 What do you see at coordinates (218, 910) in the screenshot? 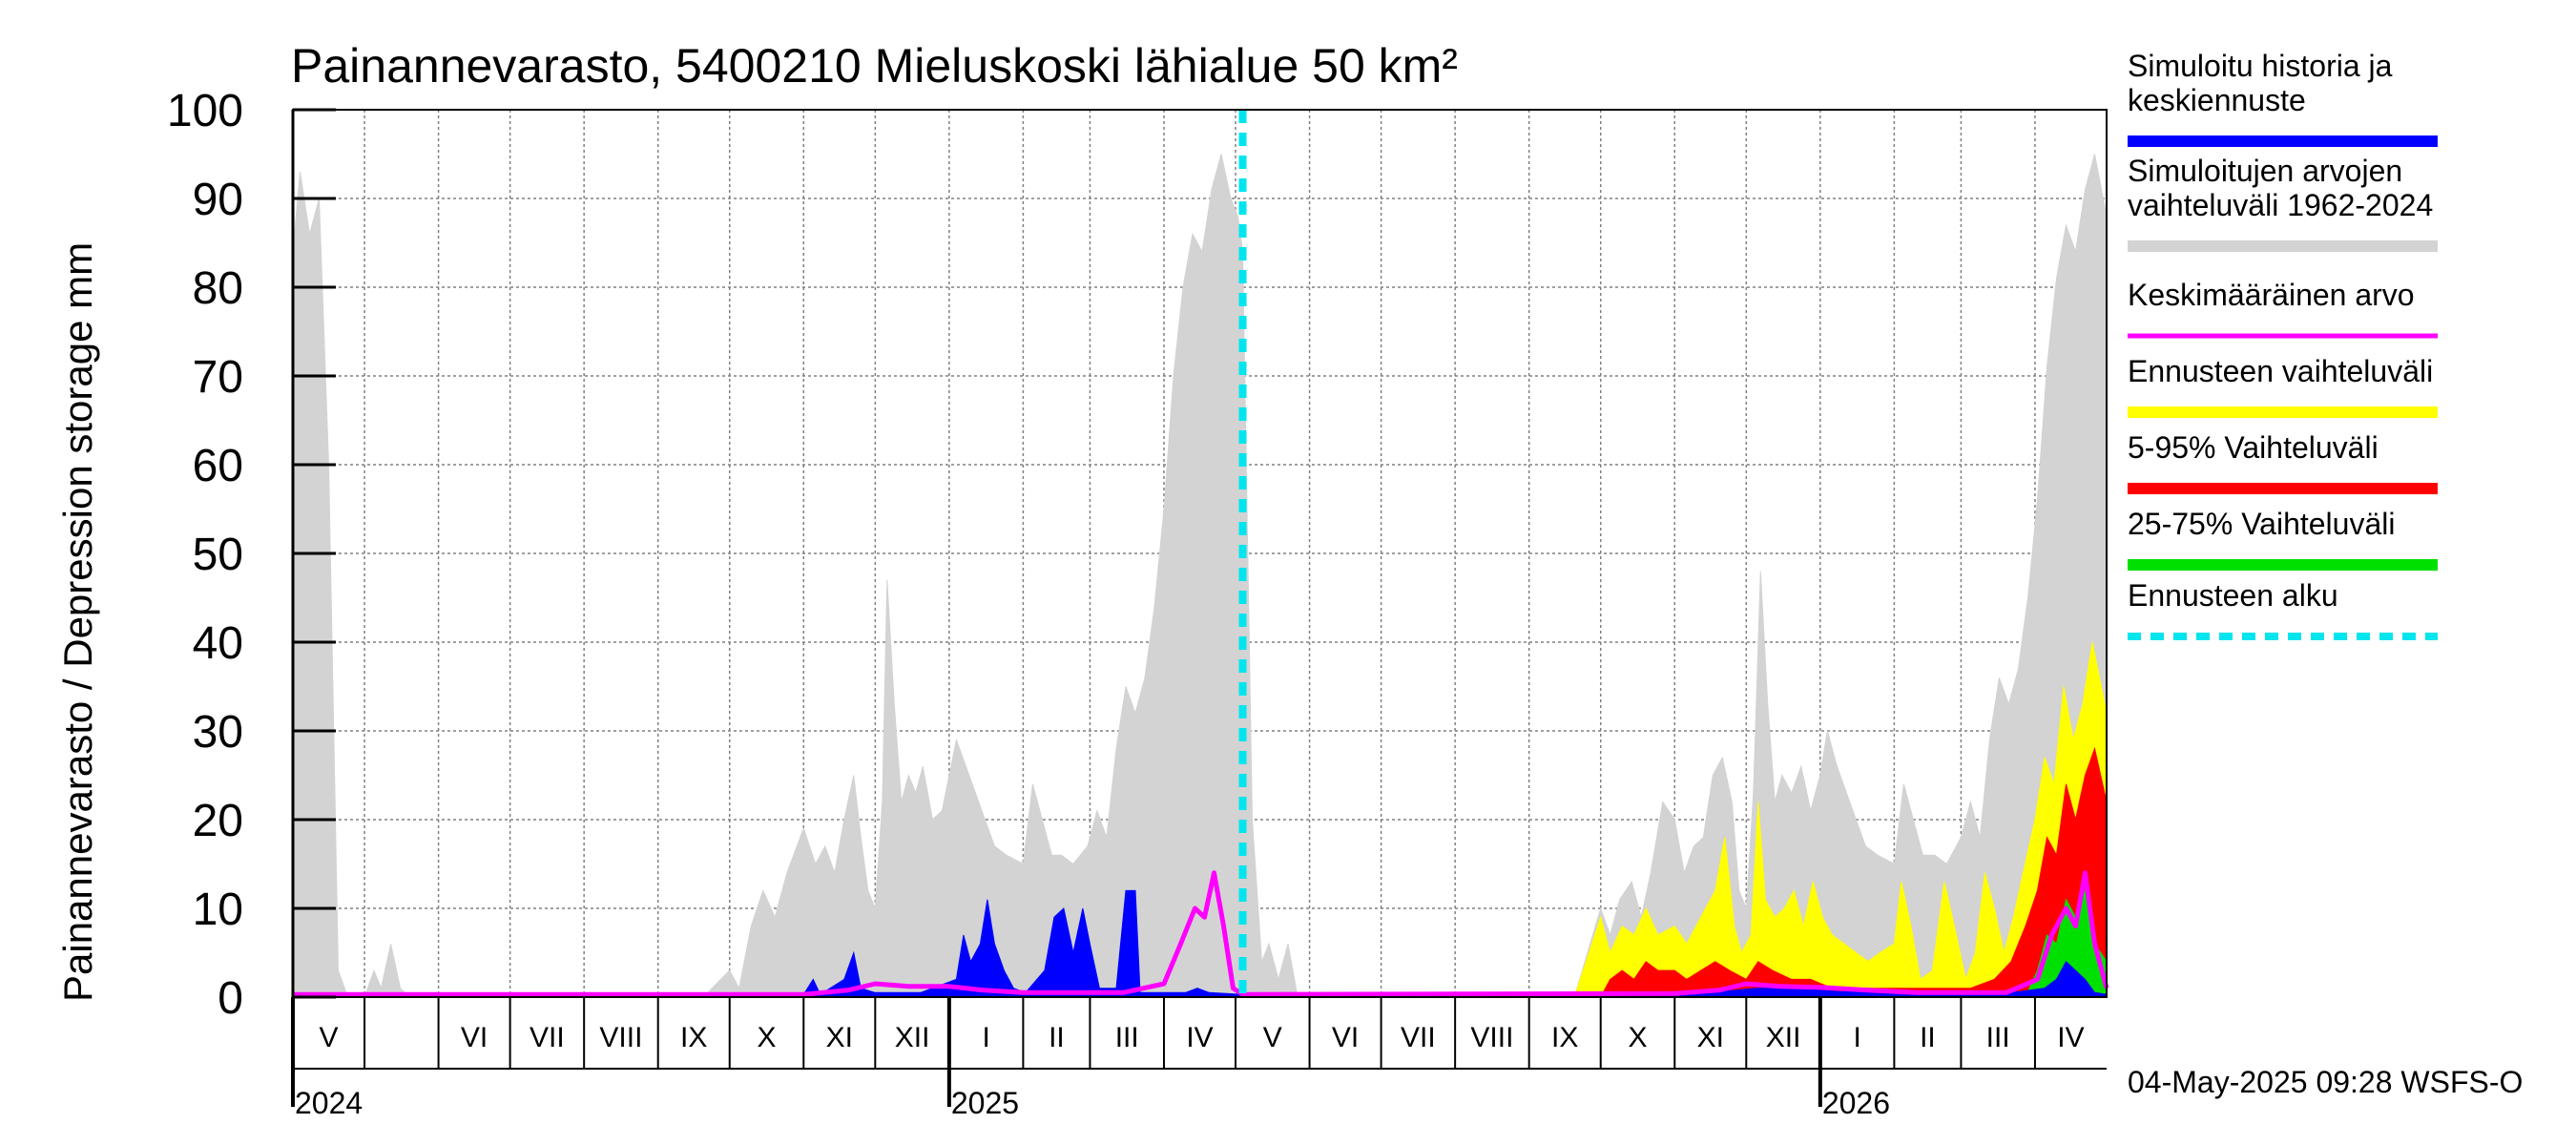
I see `y-tick-label: 10` at bounding box center [218, 910].